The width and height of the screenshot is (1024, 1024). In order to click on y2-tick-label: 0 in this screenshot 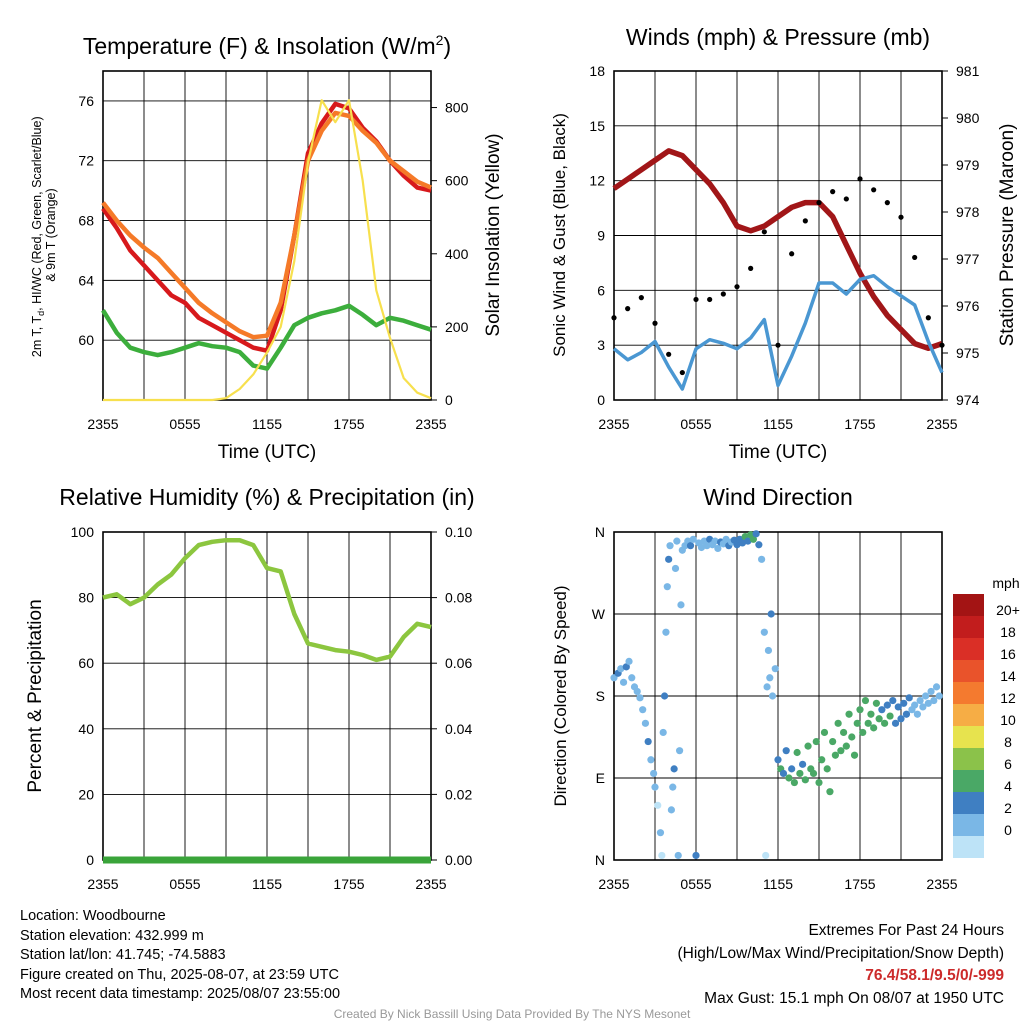, I will do `click(449, 400)`.